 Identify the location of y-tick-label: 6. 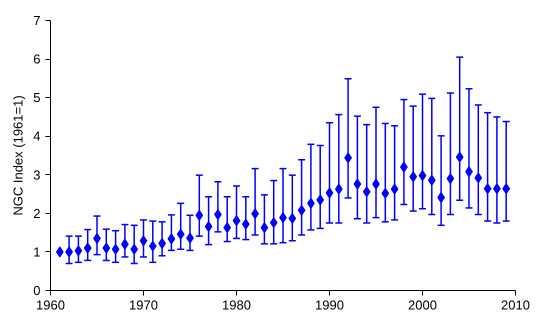
(37, 59).